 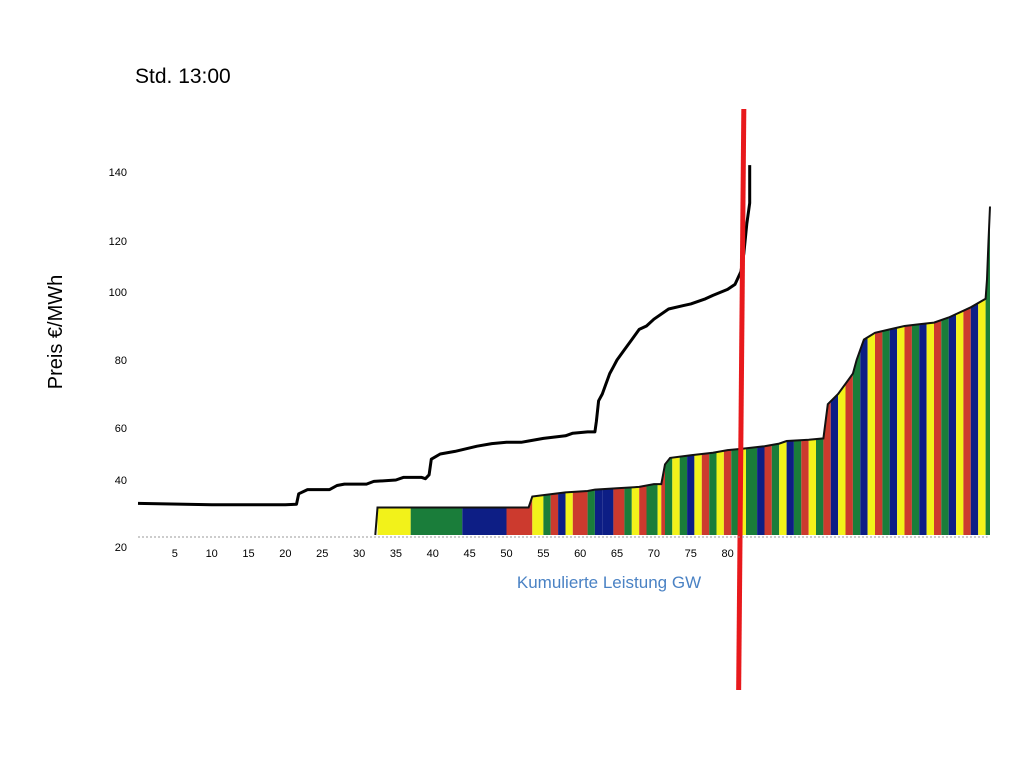 I want to click on x-tick-label: 65, so click(x=617, y=554).